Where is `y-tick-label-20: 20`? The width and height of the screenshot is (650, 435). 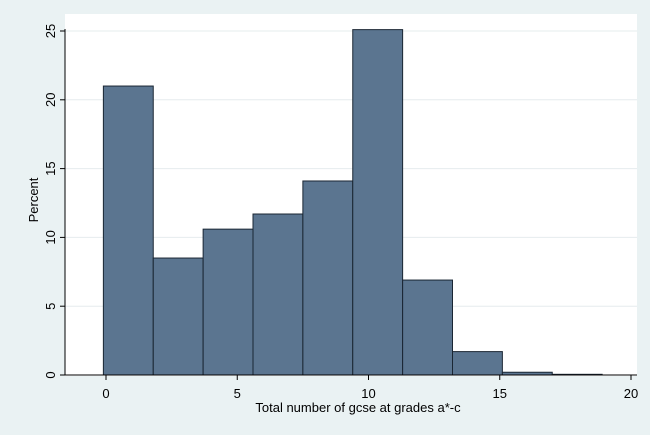 y-tick-label-20: 20 is located at coordinates (50, 100).